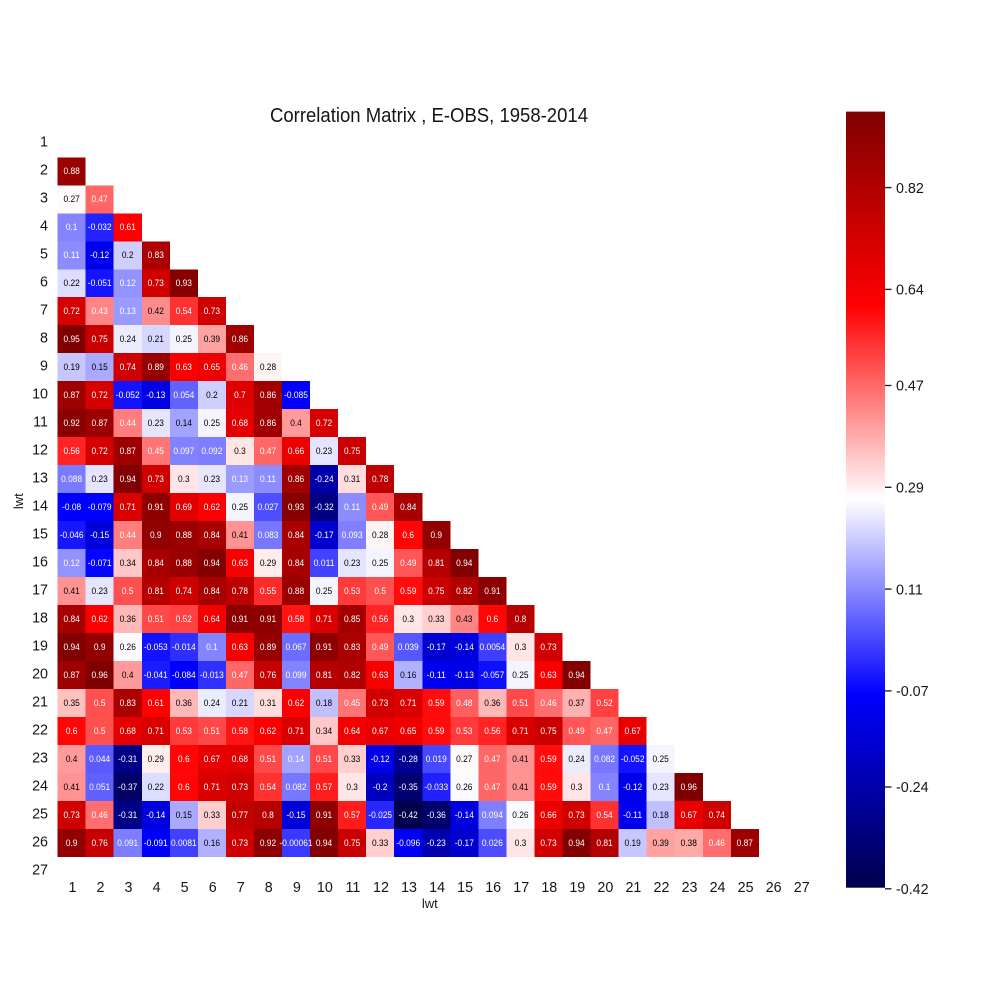  I want to click on svg-text: 0.088, so click(71, 479).